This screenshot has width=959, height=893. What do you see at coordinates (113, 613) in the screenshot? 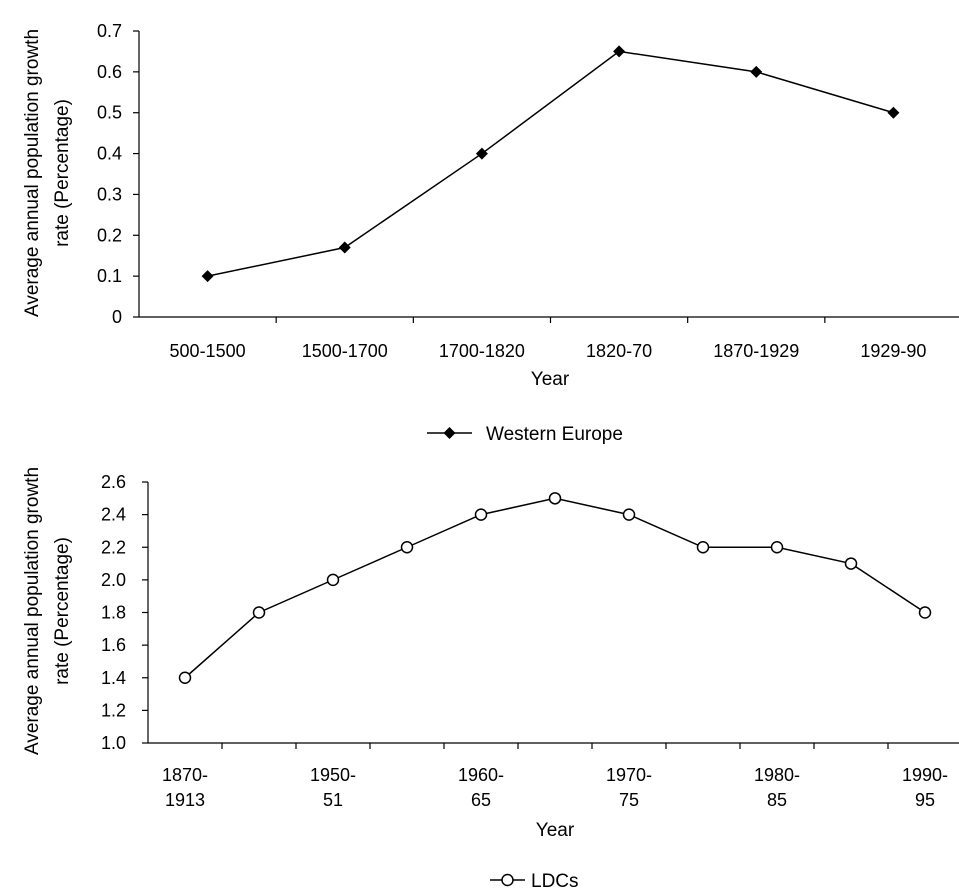
I see `chart2-y-tick-label: 1.8` at bounding box center [113, 613].